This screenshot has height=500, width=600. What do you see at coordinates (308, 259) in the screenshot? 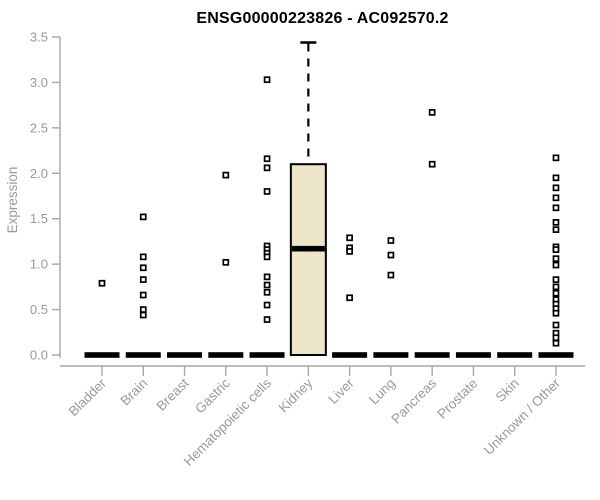
I see `box` at bounding box center [308, 259].